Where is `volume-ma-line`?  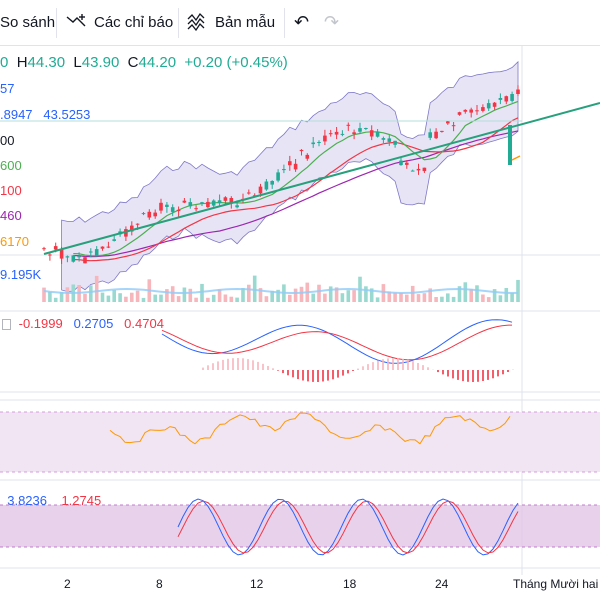 volume-ma-line is located at coordinates (281, 291).